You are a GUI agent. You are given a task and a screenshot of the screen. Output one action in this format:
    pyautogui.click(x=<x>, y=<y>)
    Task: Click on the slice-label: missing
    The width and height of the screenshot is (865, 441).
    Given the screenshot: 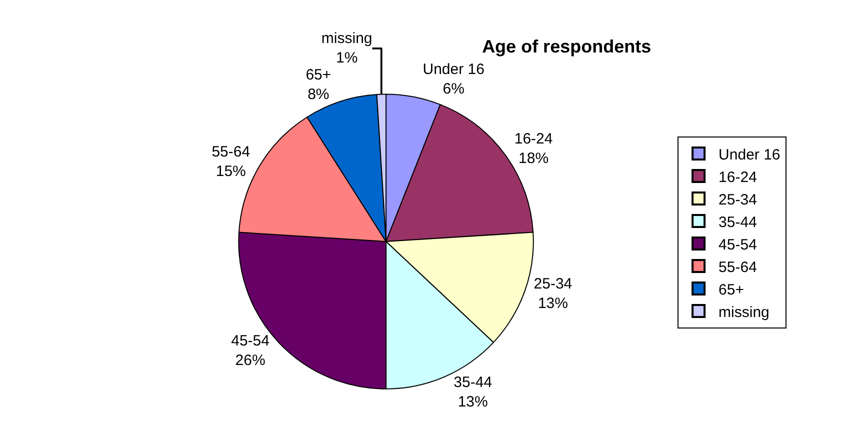 What is the action you would take?
    pyautogui.click(x=346, y=39)
    